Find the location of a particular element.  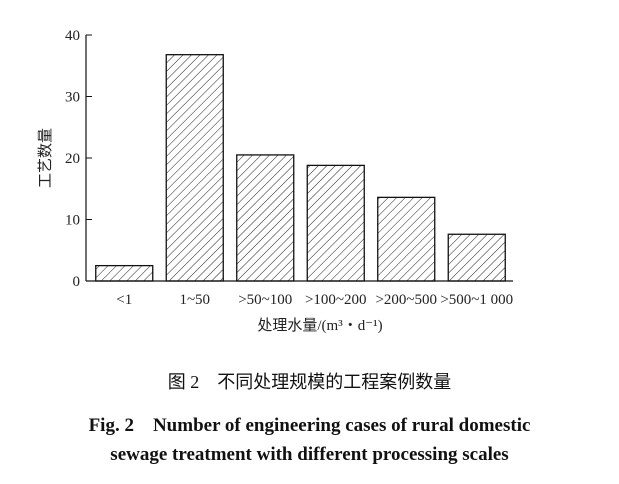

y-tick-label: 10 is located at coordinates (72, 221).